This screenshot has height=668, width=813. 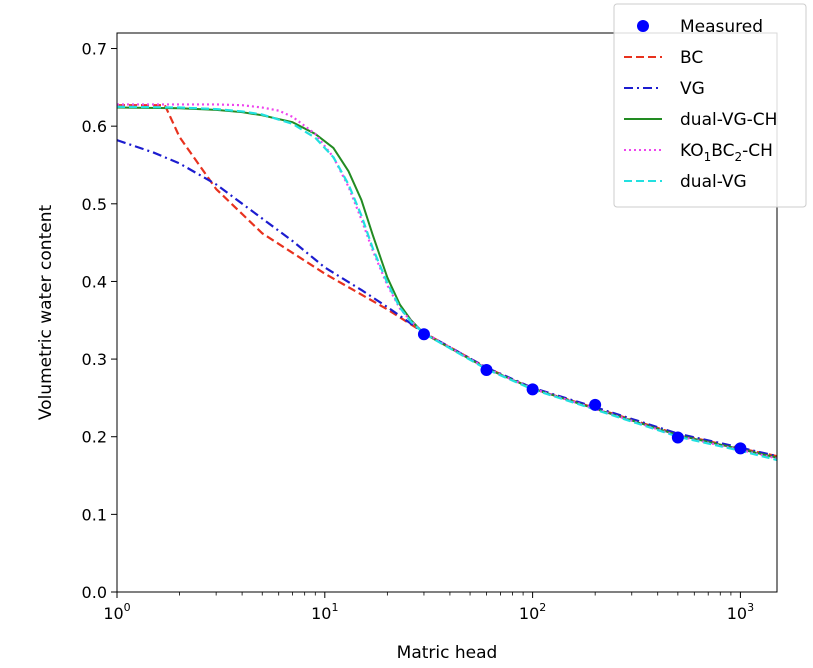 What do you see at coordinates (94, 359) in the screenshot?
I see `y-tick-label-3: 0.3` at bounding box center [94, 359].